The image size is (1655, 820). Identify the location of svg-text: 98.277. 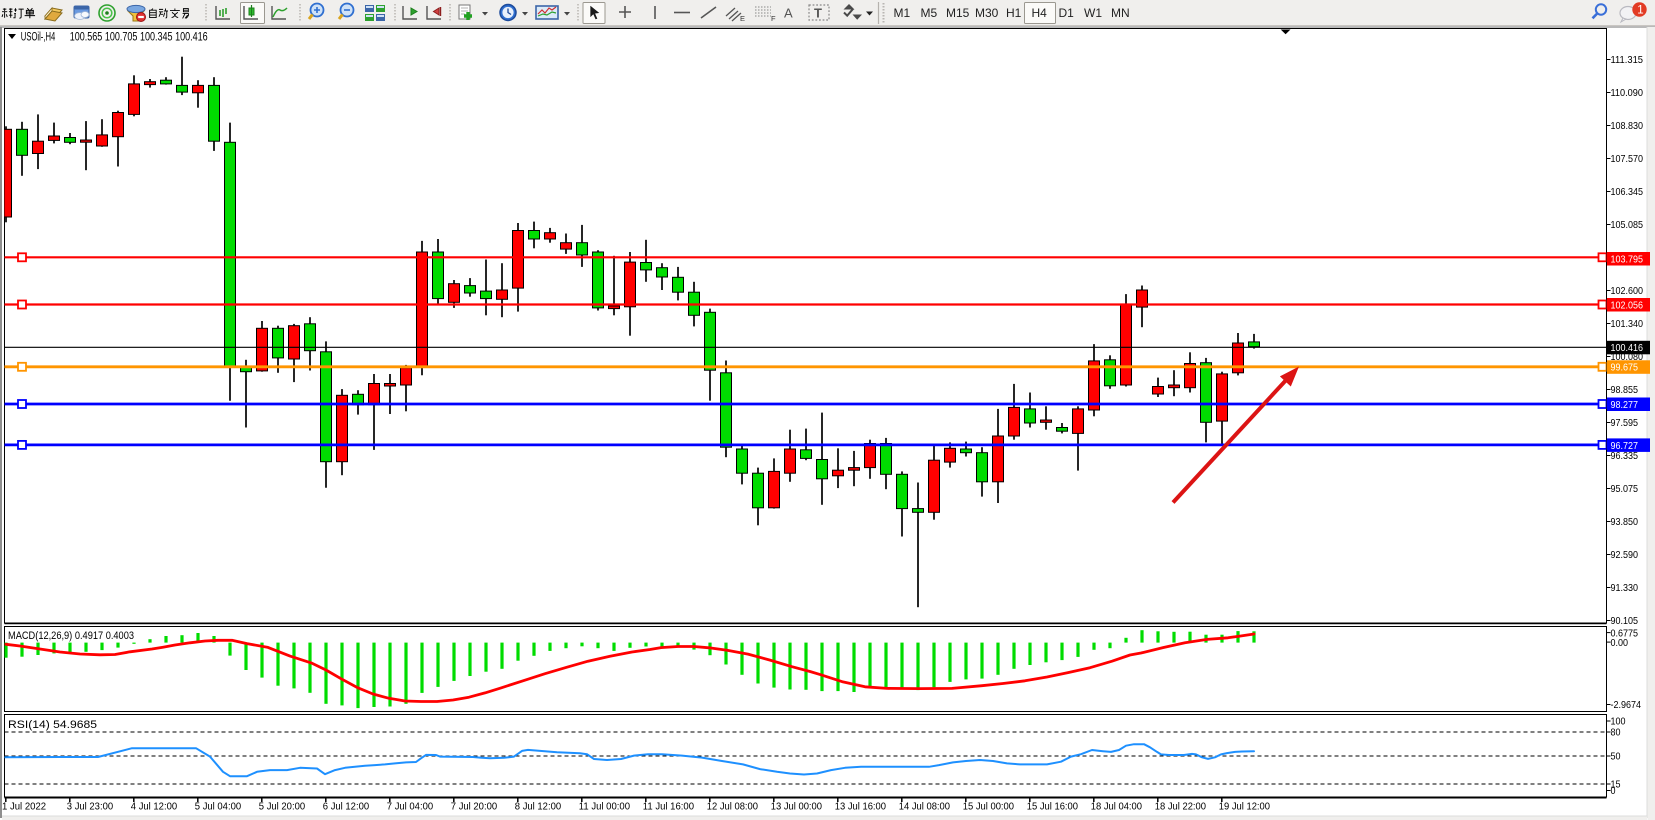
(1625, 405).